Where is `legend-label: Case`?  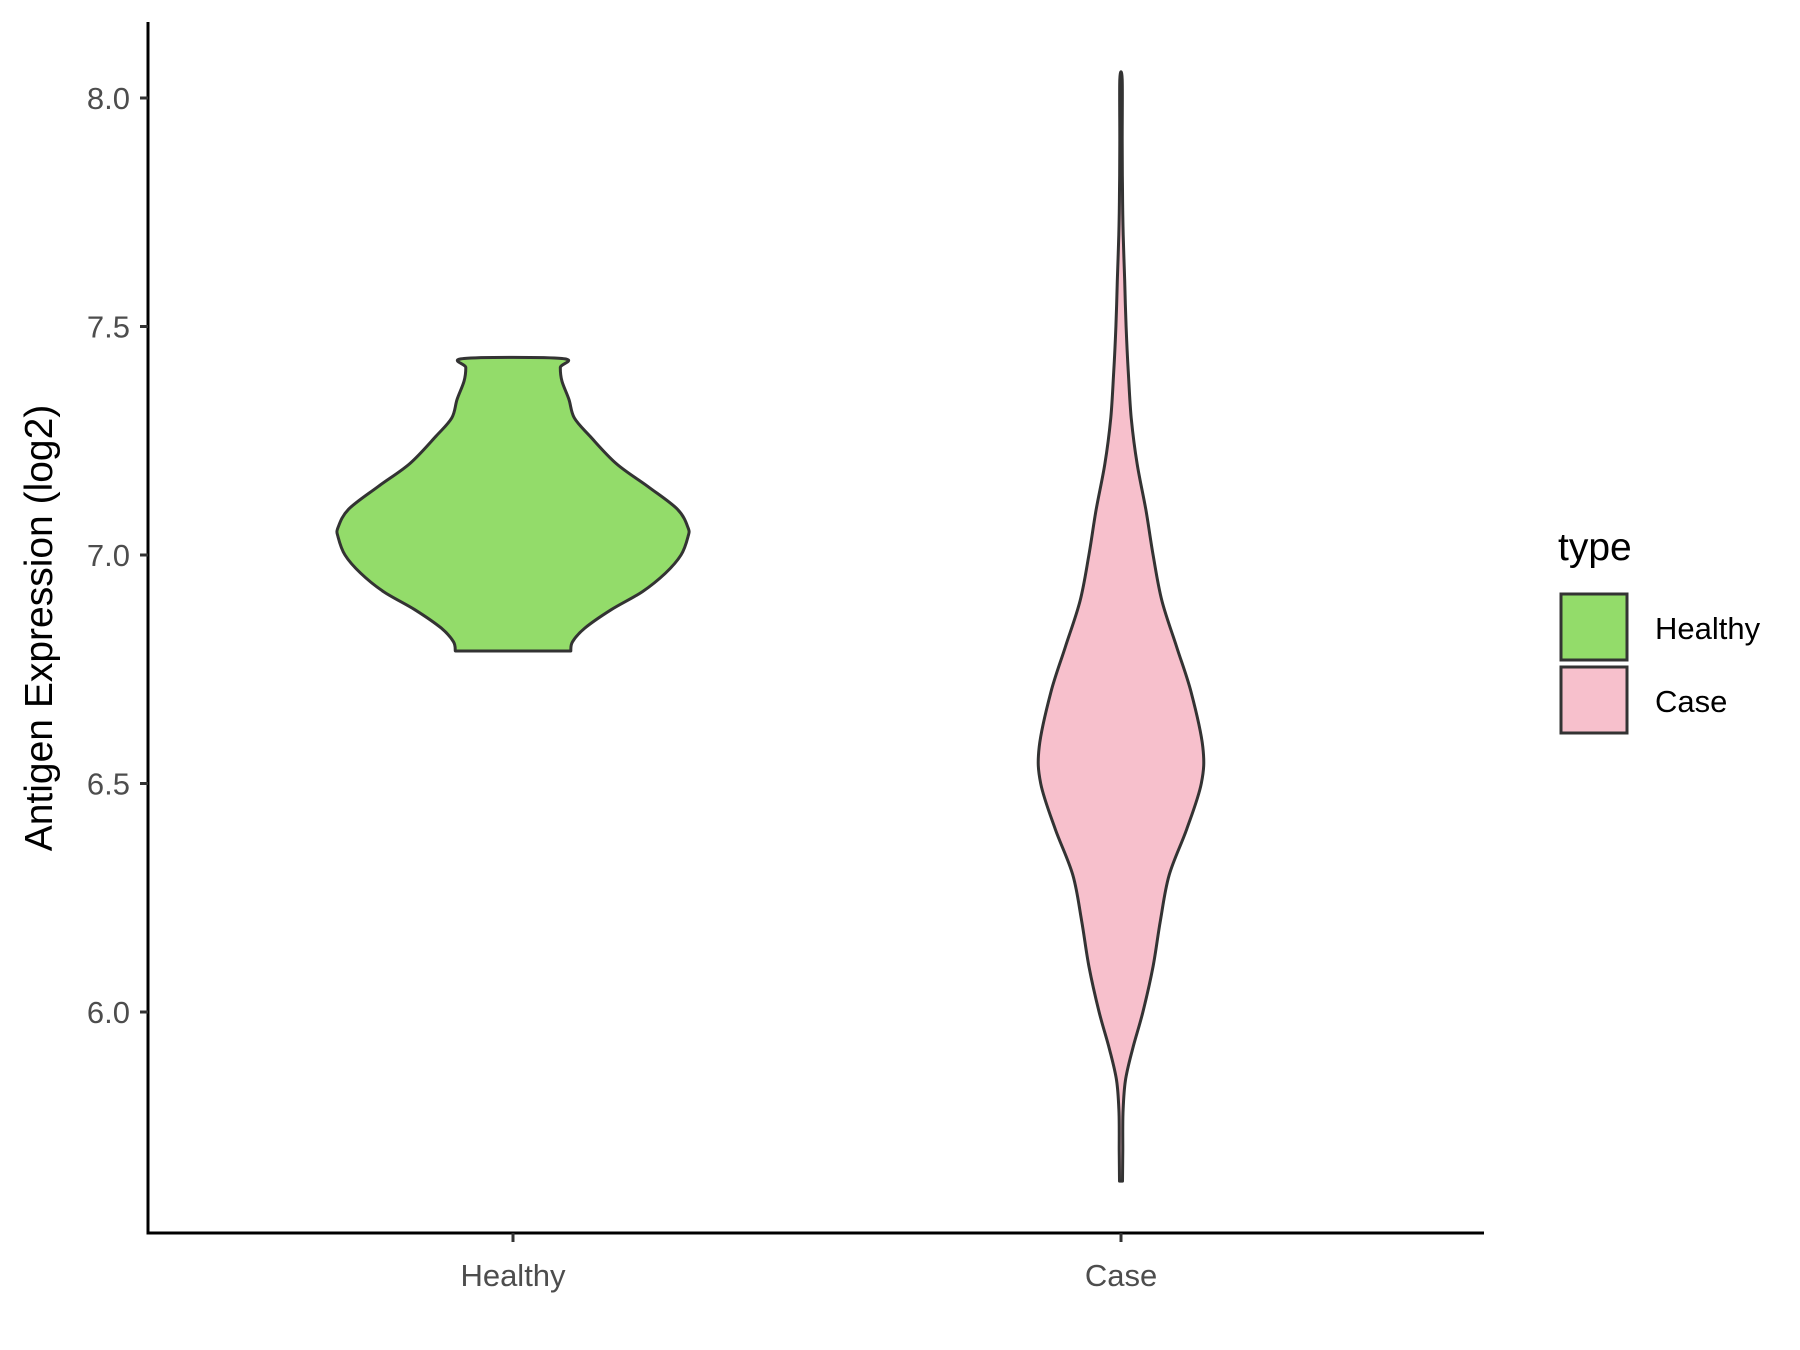 legend-label: Case is located at coordinates (1691, 701).